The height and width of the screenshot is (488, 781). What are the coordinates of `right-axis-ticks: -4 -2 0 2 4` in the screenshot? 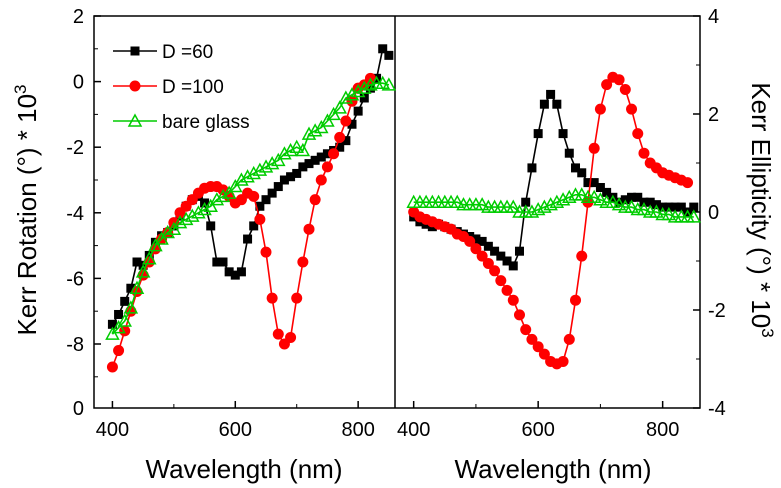 It's located at (709, 213).